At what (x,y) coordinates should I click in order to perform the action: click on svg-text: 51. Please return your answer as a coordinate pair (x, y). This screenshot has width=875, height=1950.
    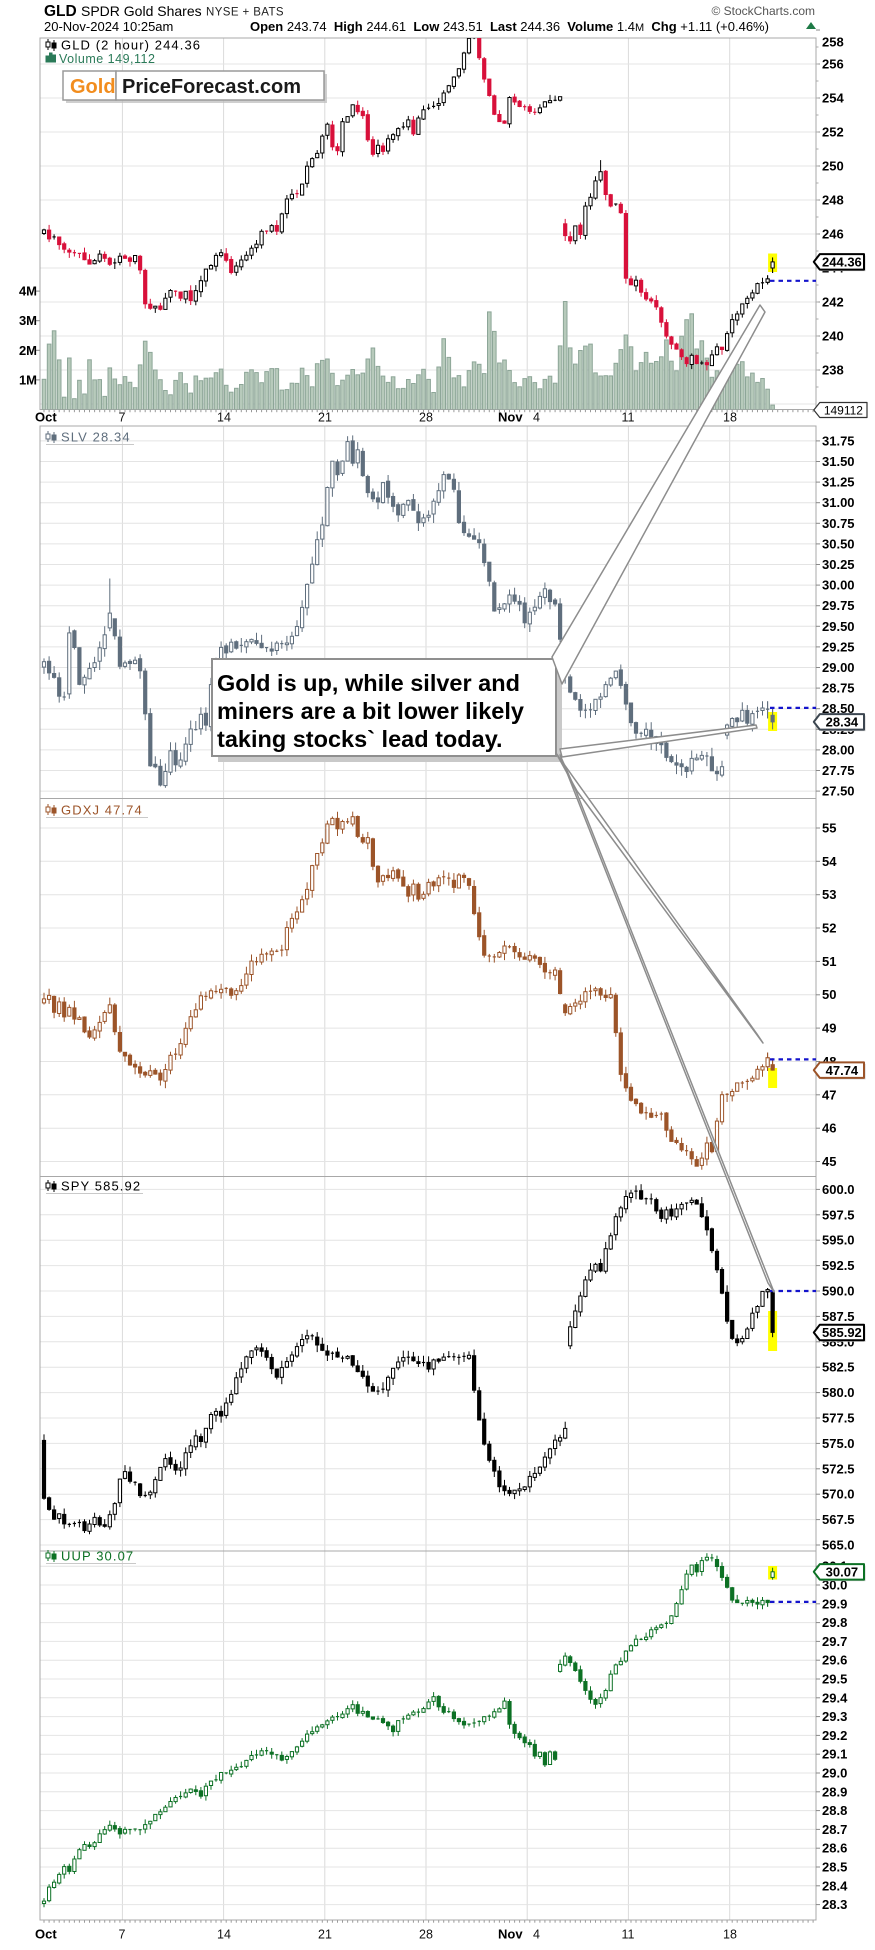
    Looking at the image, I should click on (829, 961).